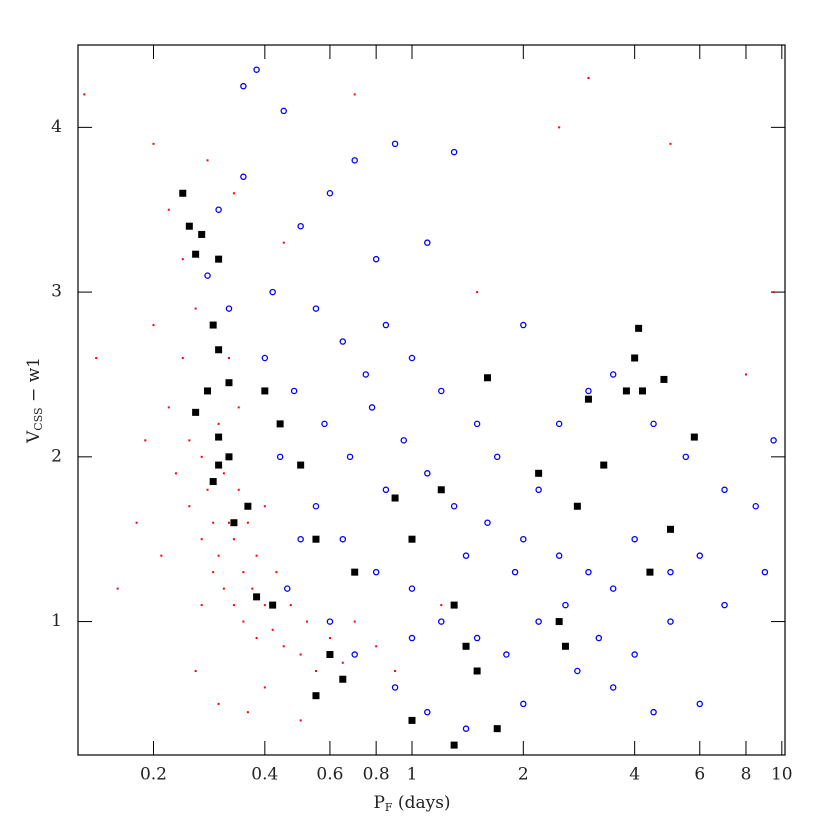 The width and height of the screenshot is (830, 830). I want to click on y-tick-label: 1, so click(56, 621).